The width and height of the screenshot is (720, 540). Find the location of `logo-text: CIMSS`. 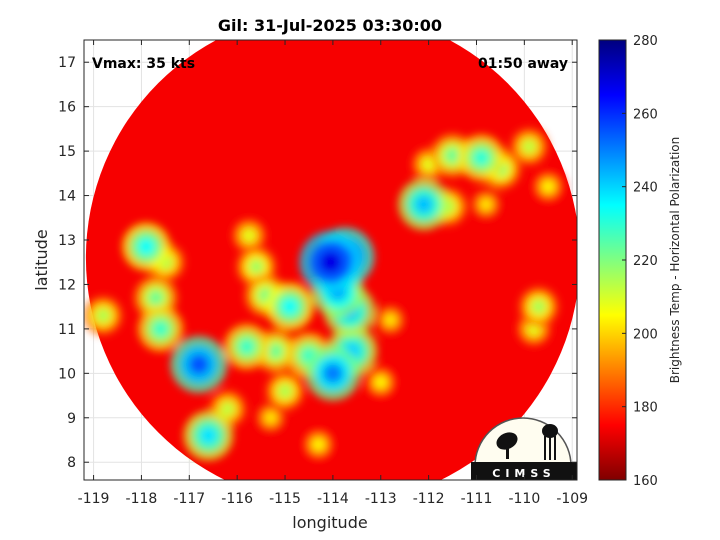

logo-text: CIMSS is located at coordinates (523, 473).